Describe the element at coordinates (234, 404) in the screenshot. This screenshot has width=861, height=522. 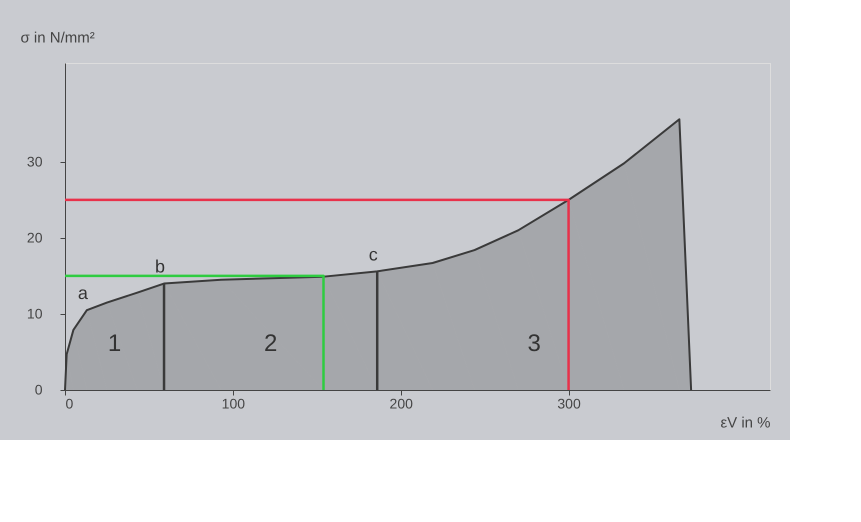
I see `x-tick-label: 100` at that location.